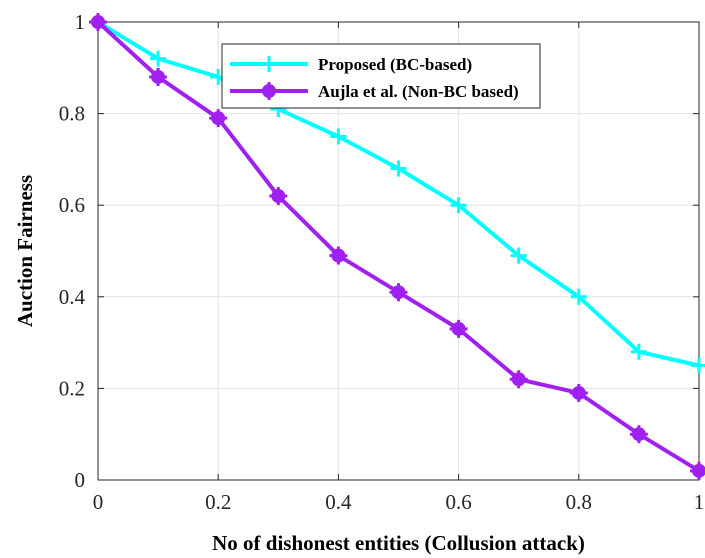 This screenshot has width=705, height=558. What do you see at coordinates (72, 114) in the screenshot?
I see `y-tick-label: 0.8` at bounding box center [72, 114].